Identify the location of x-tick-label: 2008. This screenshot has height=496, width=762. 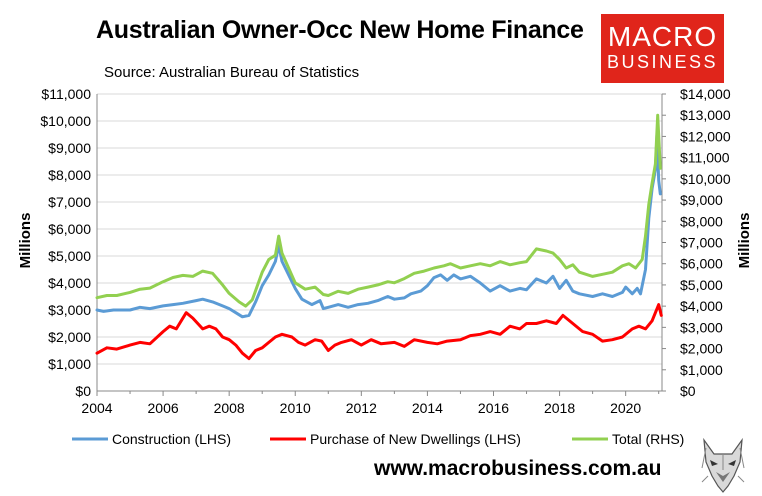
(229, 408).